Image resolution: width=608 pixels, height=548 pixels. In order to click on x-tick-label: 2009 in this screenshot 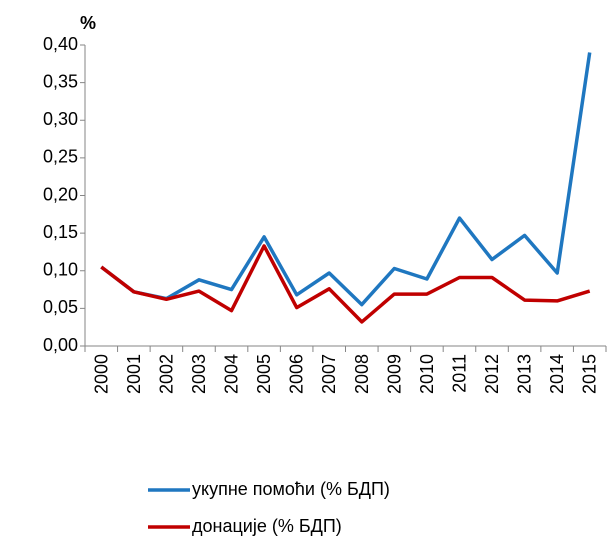, I will do `click(394, 374)`.